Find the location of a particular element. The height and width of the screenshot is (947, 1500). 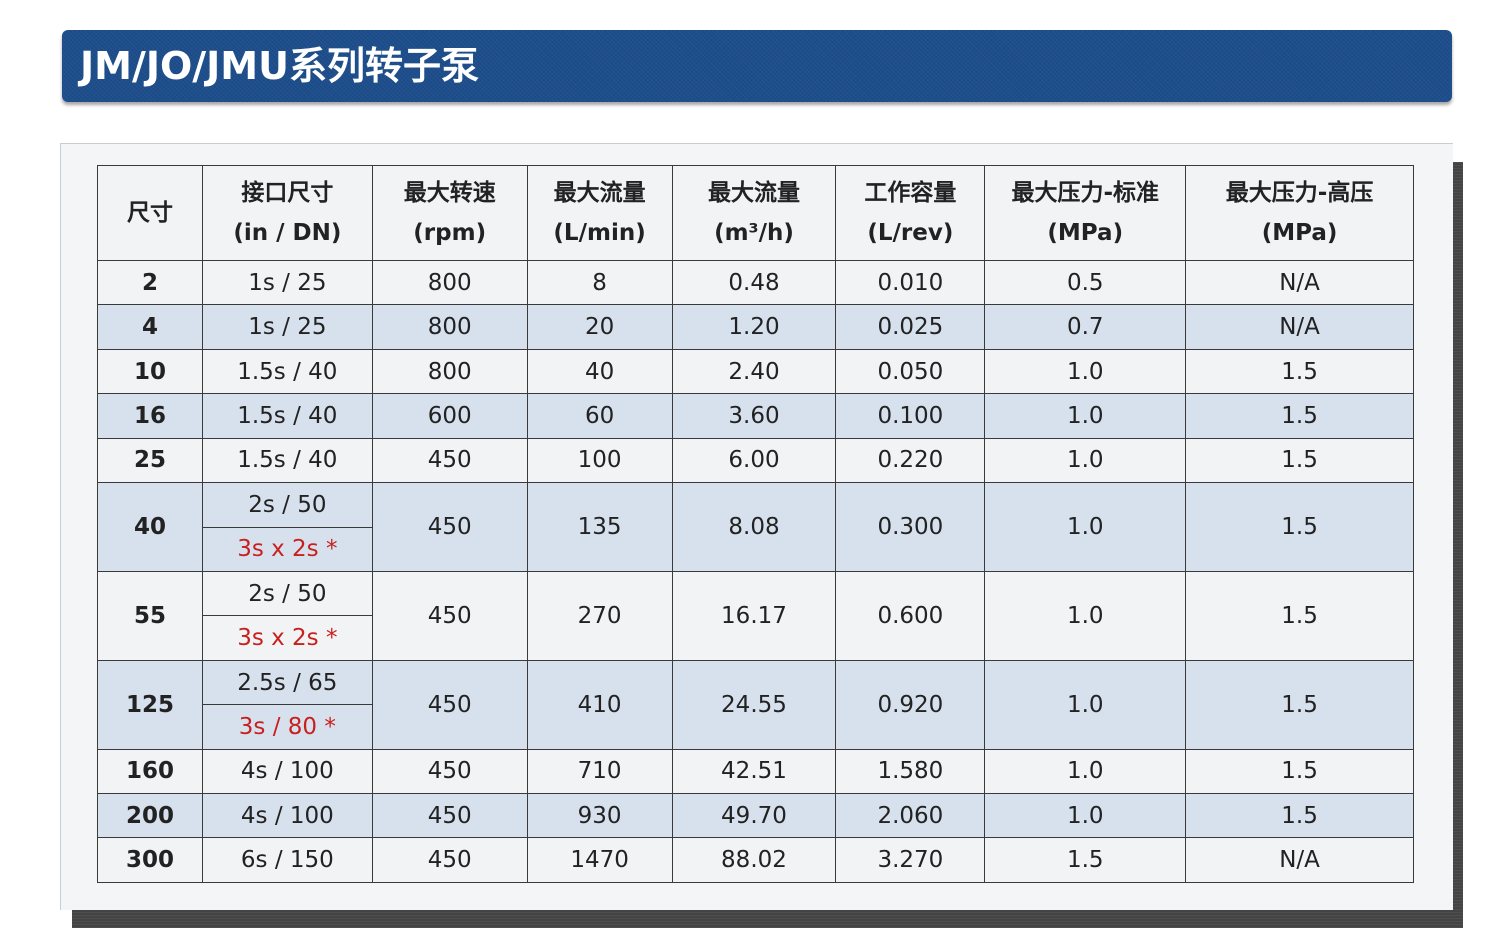

cell-lmin: 40 is located at coordinates (599, 371).